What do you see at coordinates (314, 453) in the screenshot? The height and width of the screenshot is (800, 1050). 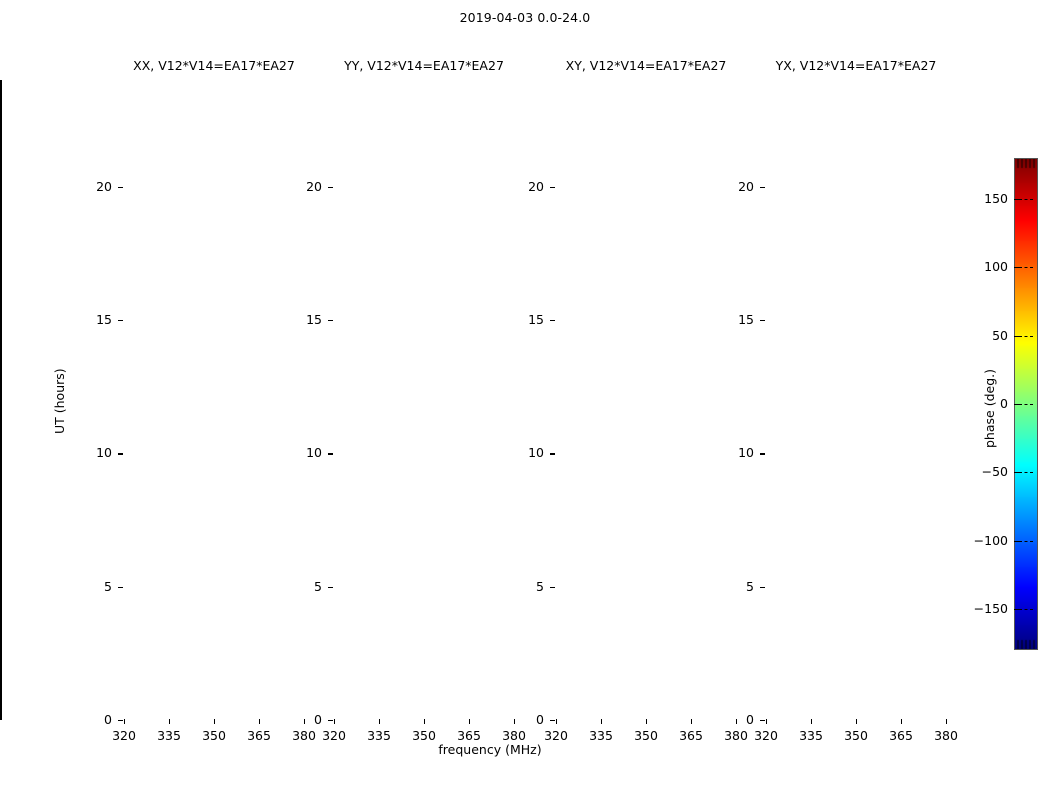 I see `y-tick-label-p1-10: 10` at bounding box center [314, 453].